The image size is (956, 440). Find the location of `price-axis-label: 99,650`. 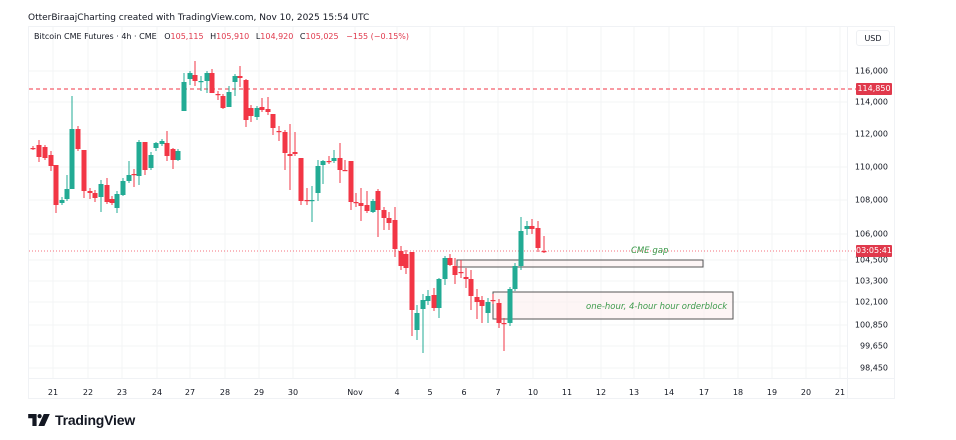

price-axis-label: 99,650 is located at coordinates (874, 346).